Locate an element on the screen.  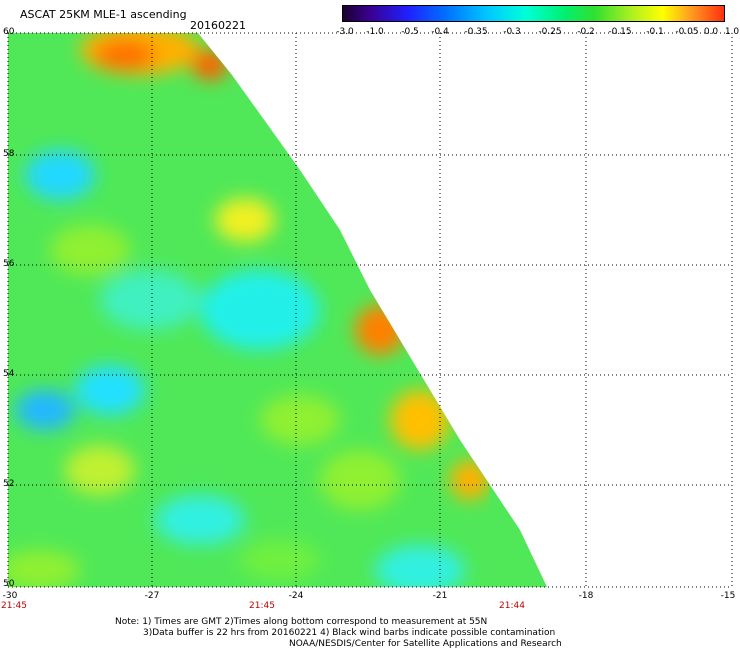
color-scale-label: -0.15 is located at coordinates (620, 32).